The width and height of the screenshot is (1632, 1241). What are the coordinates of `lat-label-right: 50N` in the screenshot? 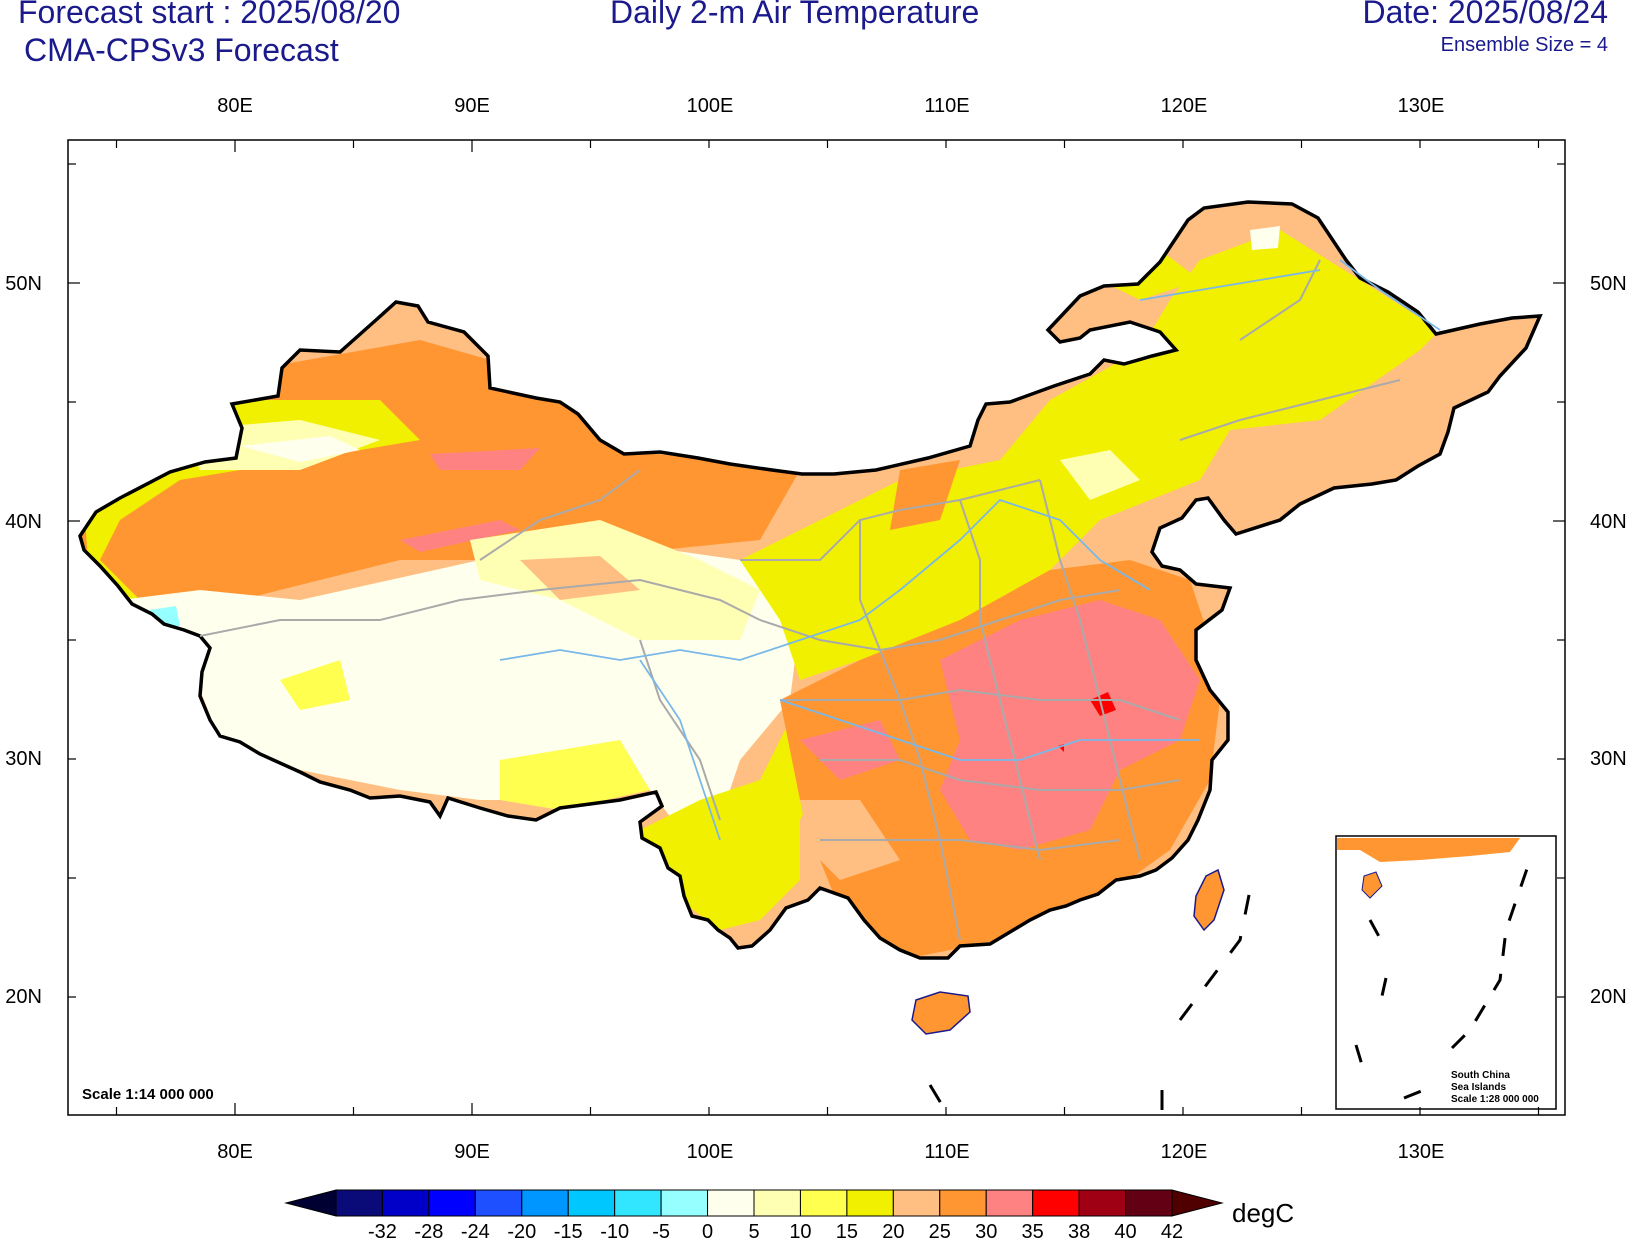 It's located at (1608, 284).